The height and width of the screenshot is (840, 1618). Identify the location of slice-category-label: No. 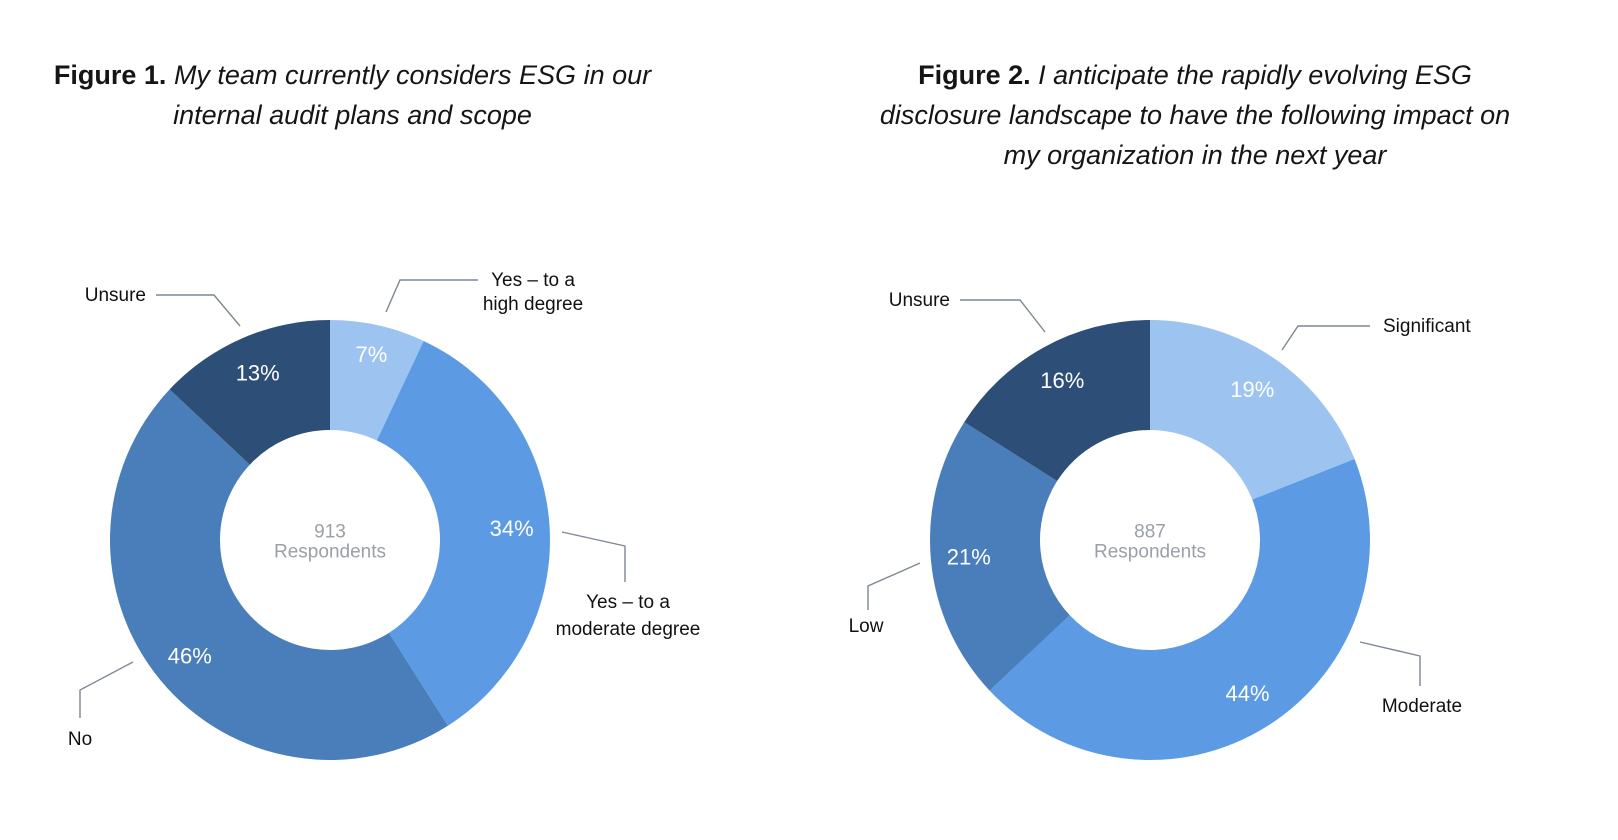
(80, 739).